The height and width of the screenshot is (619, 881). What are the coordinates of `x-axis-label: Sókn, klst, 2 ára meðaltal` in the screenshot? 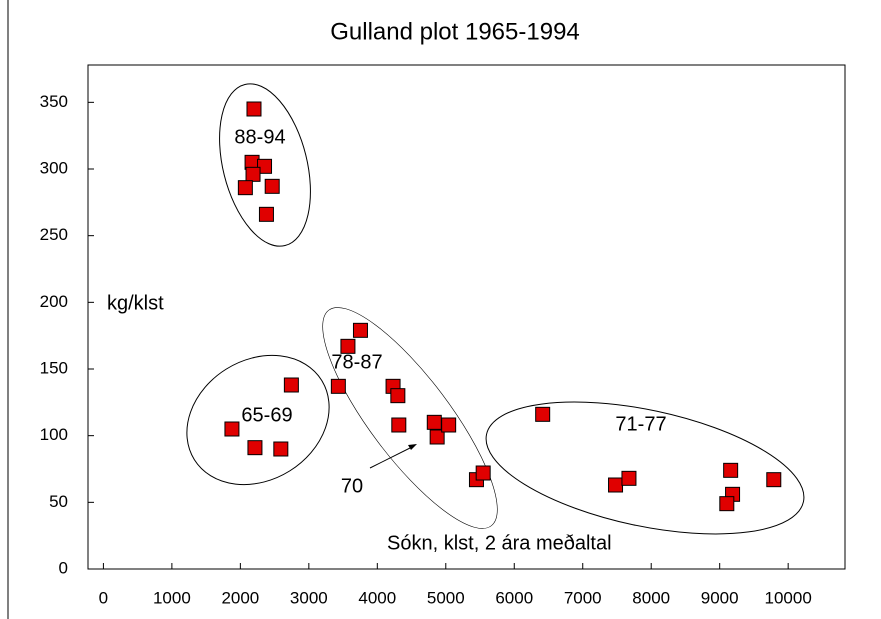 It's located at (499, 543).